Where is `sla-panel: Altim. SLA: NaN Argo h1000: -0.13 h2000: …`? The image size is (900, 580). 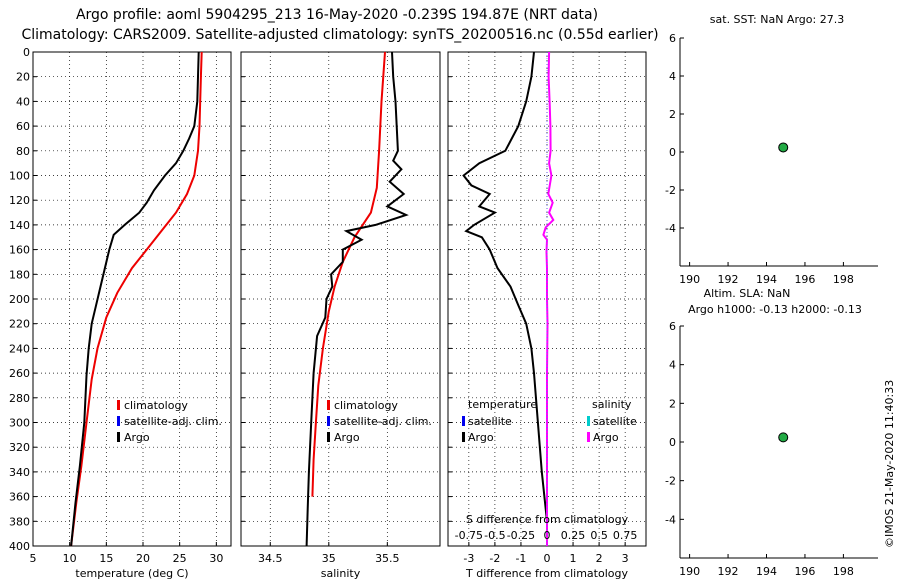
sla-panel: Altim. SLA: NaN Argo h1000: -0.13 h2000: … is located at coordinates (771, 432).